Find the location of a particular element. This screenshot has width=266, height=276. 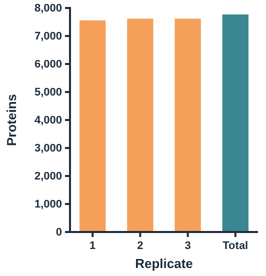

y-tick-label: 1,000 is located at coordinates (48, 204).